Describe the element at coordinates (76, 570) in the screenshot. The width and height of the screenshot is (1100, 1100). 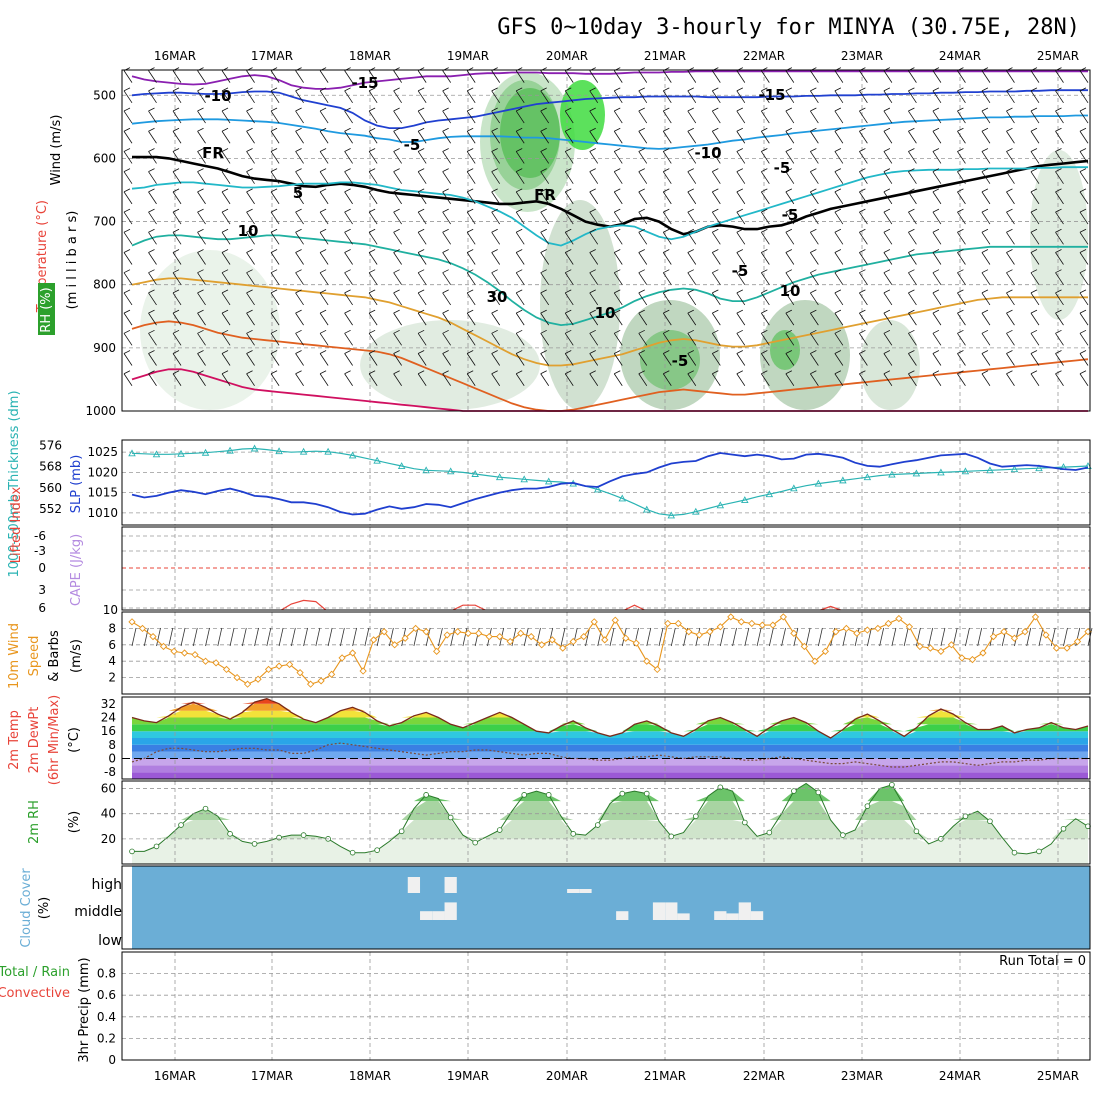
I see `cape-label: CAPE (J/kg)` at that location.